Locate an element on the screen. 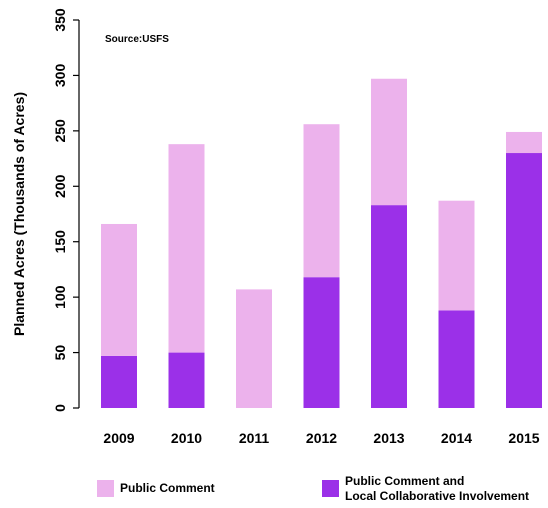 Image resolution: width=548 pixels, height=508 pixels. x-tick-label: 2013 is located at coordinates (388, 438).